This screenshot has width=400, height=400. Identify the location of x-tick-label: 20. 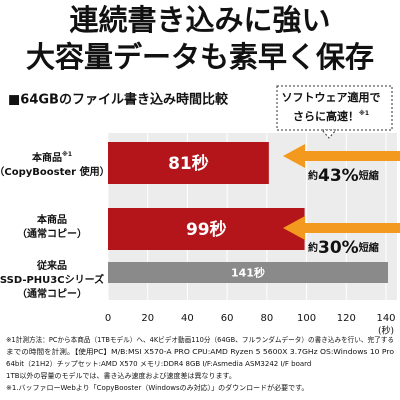
(147, 318).